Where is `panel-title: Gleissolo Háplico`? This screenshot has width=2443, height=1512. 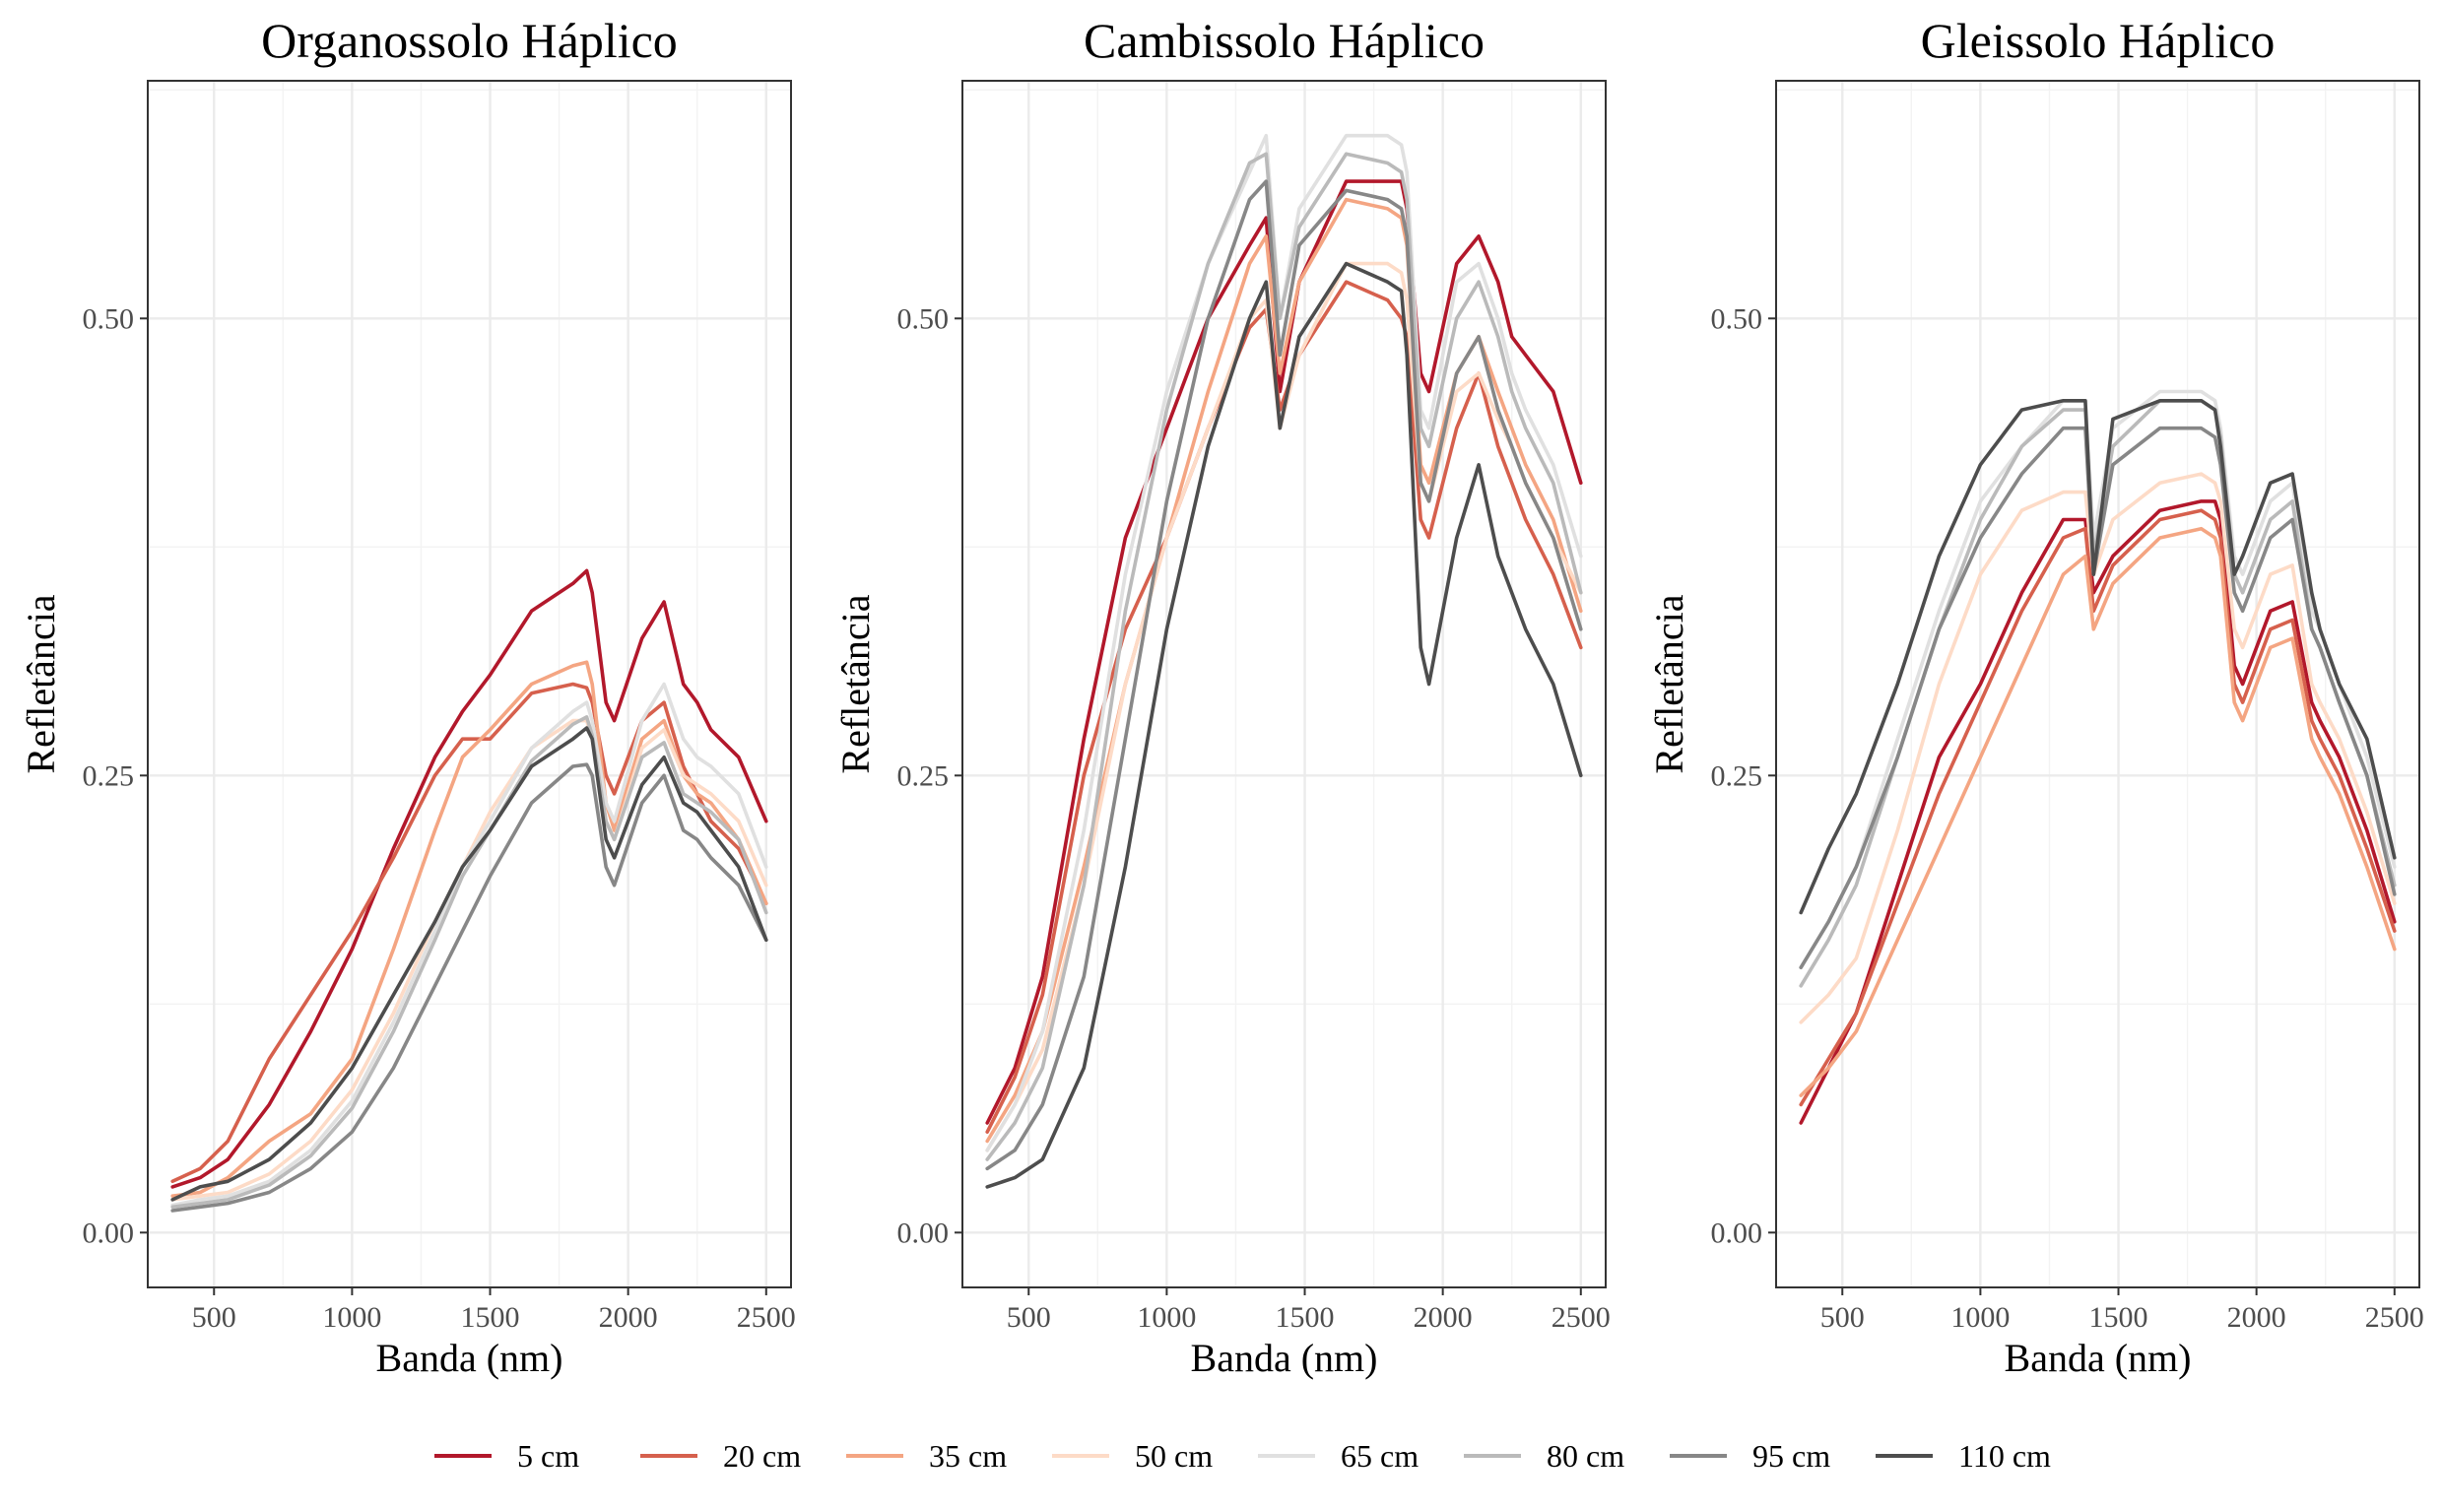
panel-title: Gleissolo Háplico is located at coordinates (2098, 40).